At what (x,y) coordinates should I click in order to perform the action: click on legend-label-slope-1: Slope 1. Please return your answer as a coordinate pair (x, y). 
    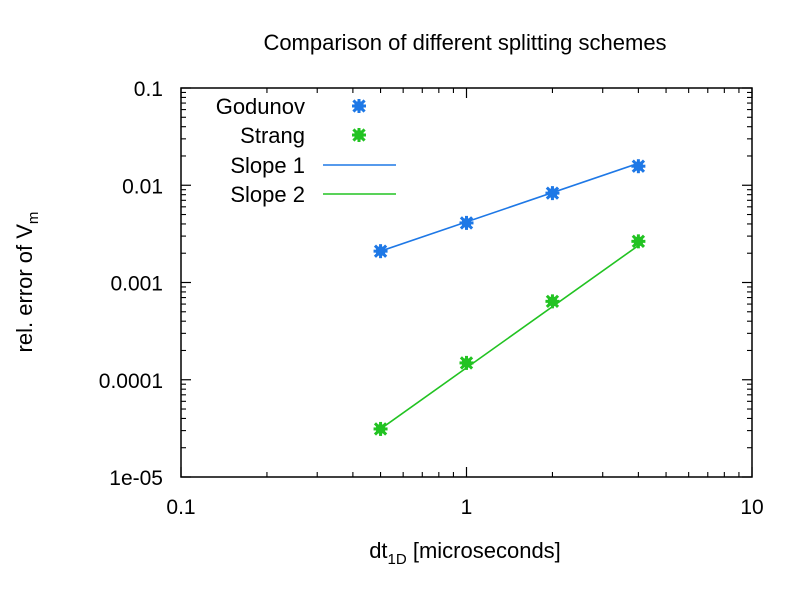
    Looking at the image, I should click on (267, 165).